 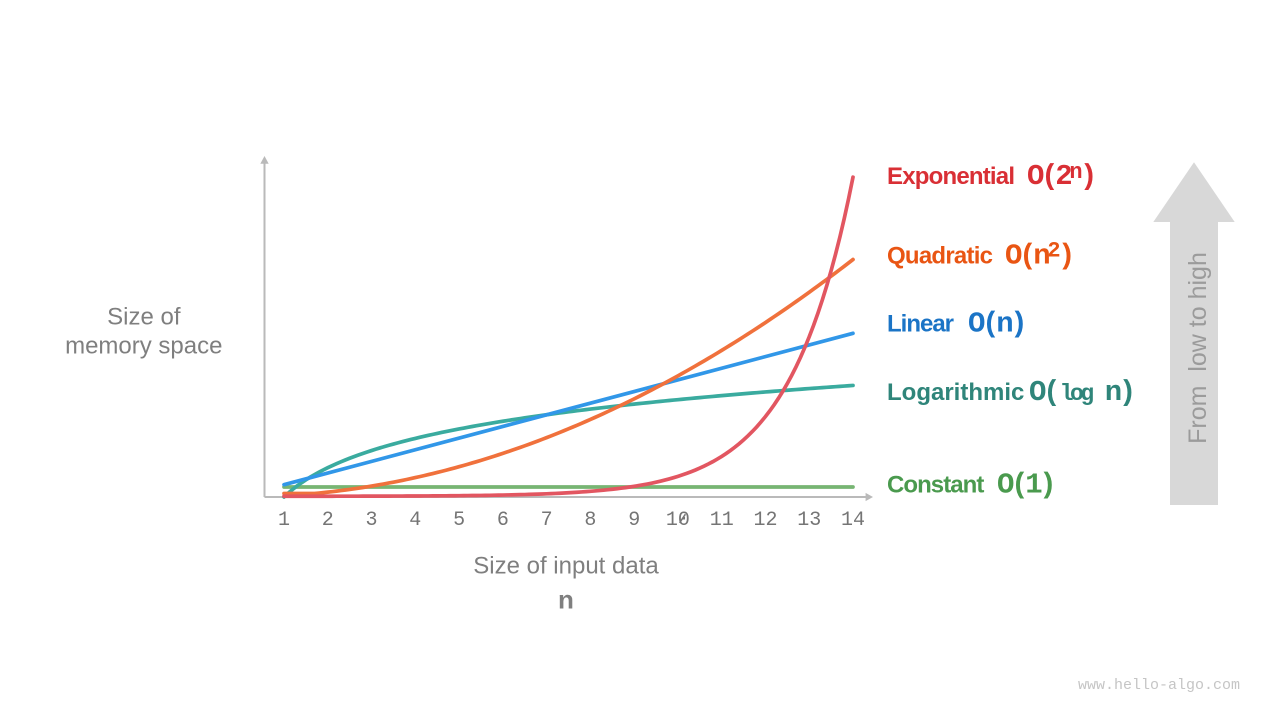 I want to click on svg-text: 3, so click(x=371, y=520).